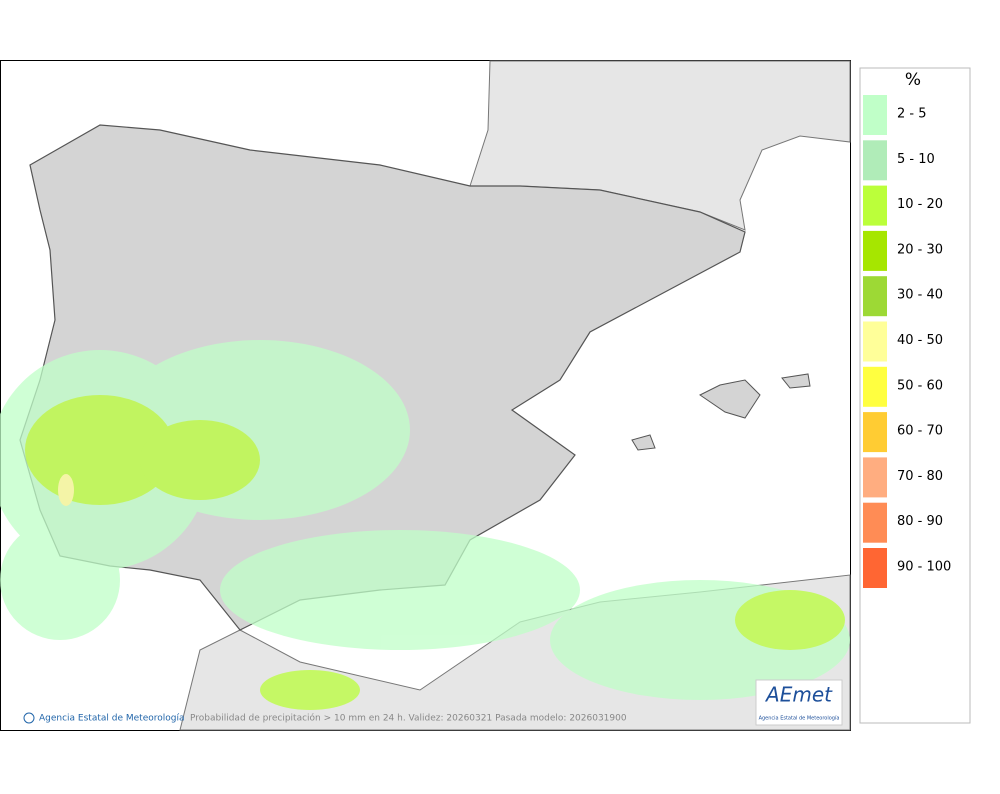  I want to click on ibiza, so click(643, 442).